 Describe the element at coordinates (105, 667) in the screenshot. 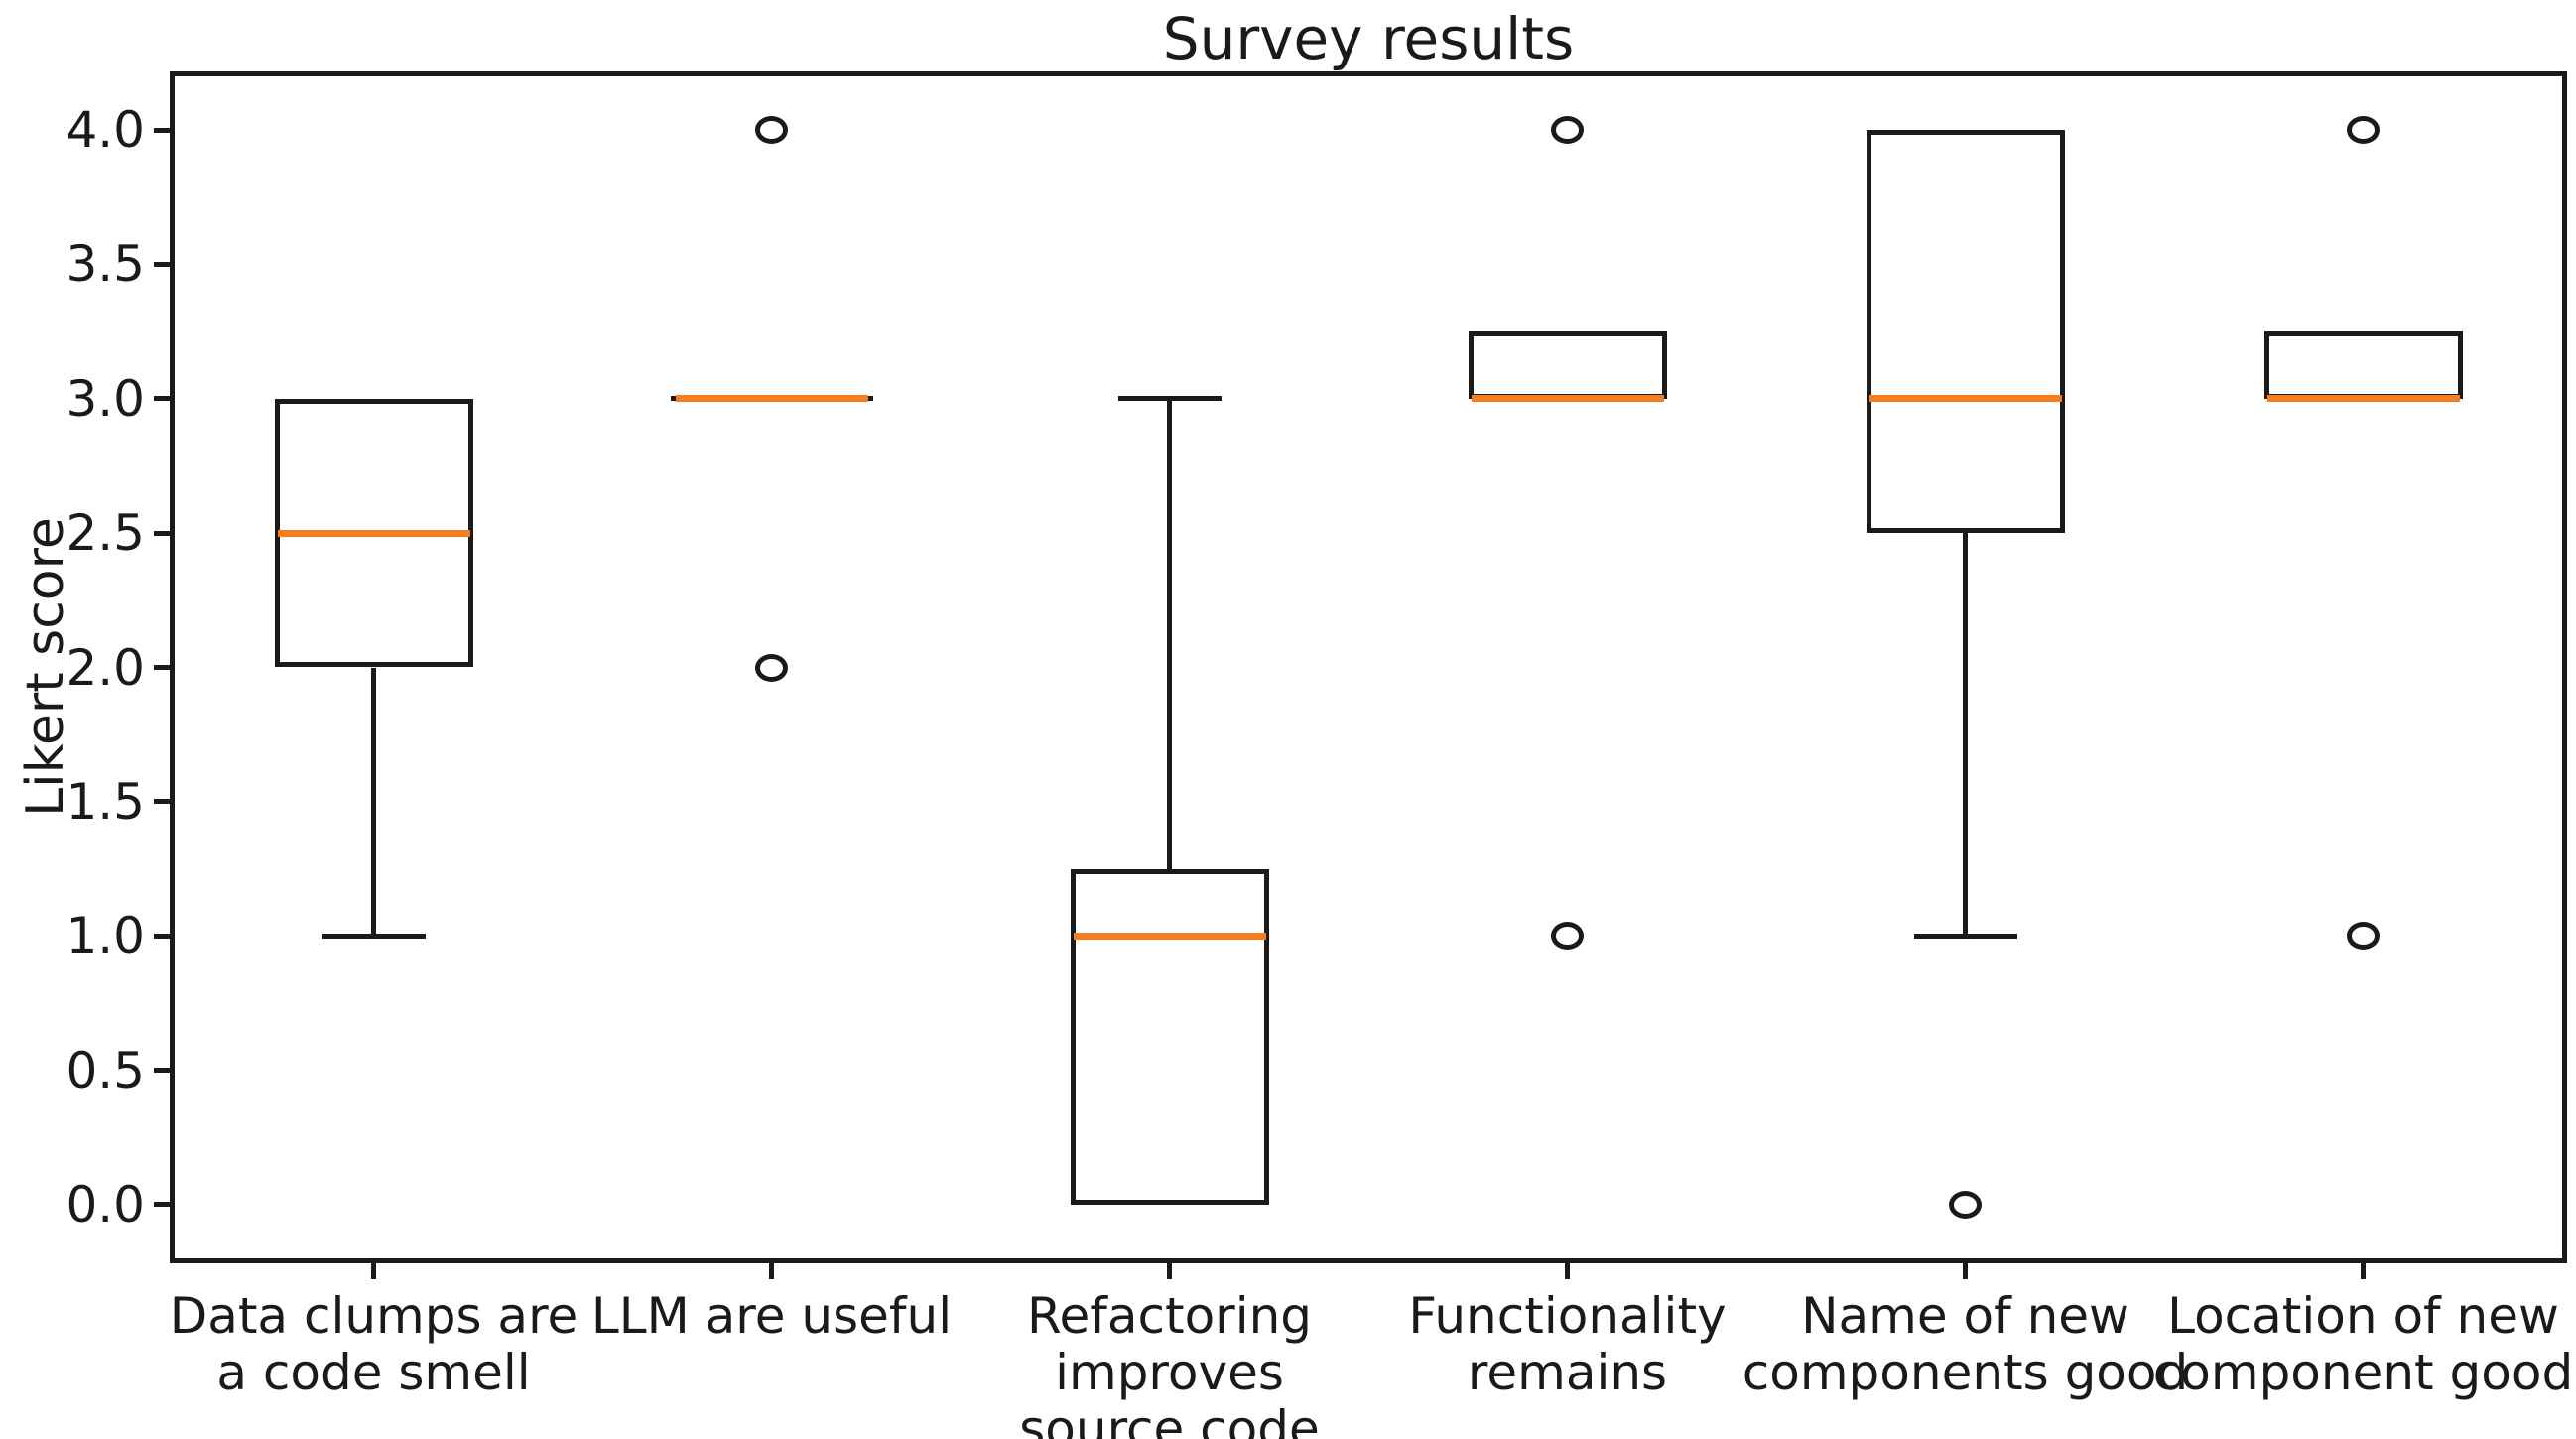

I see `y-tick-label: 2.0` at that location.